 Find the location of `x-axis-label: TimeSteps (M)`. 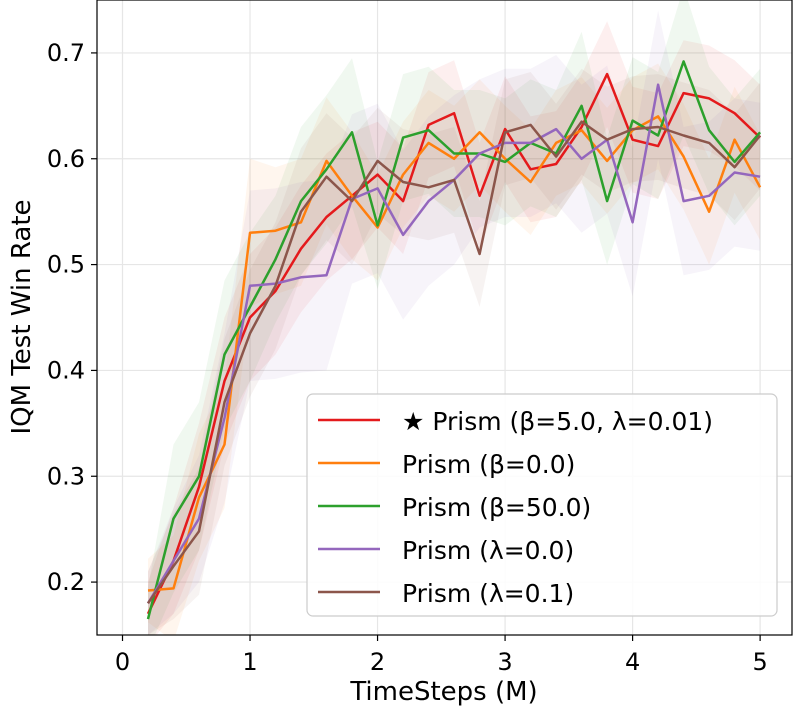

x-axis-label: TimeSteps (M) is located at coordinates (443, 692).